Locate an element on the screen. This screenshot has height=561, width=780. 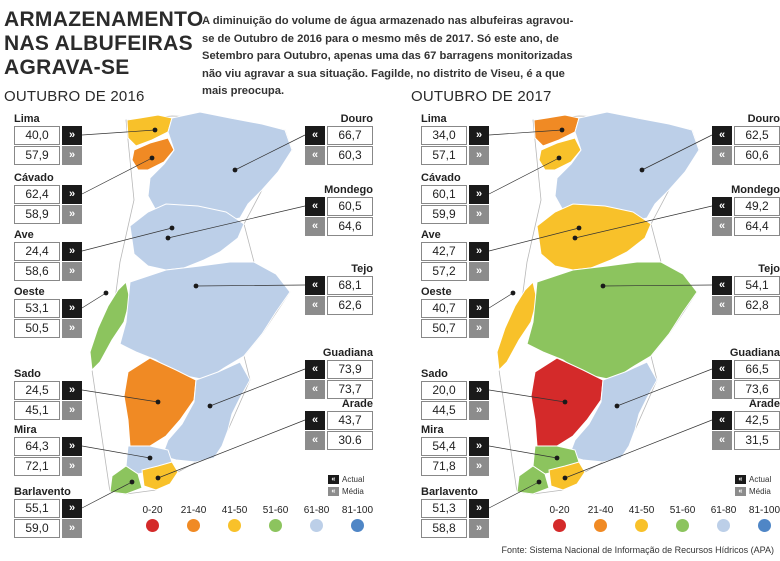
media-row: 71,8» is located at coordinates (457, 466).